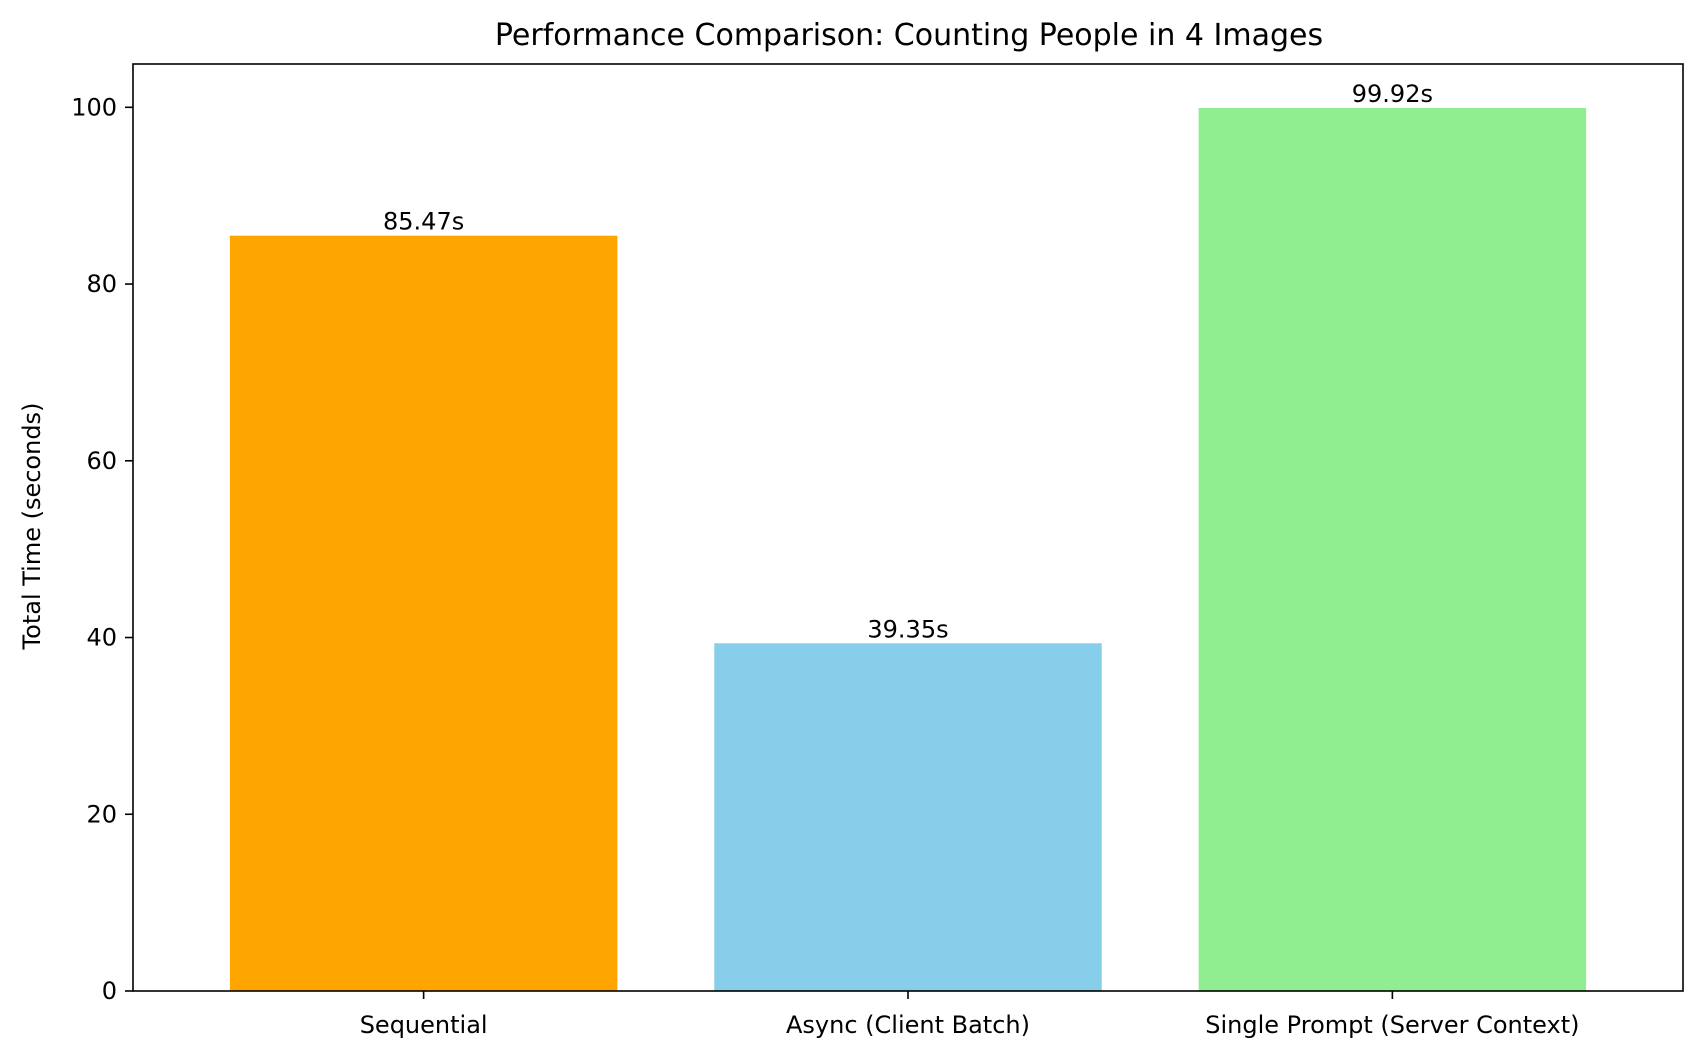  I want to click on y-tick-label-3: 40, so click(101, 638).